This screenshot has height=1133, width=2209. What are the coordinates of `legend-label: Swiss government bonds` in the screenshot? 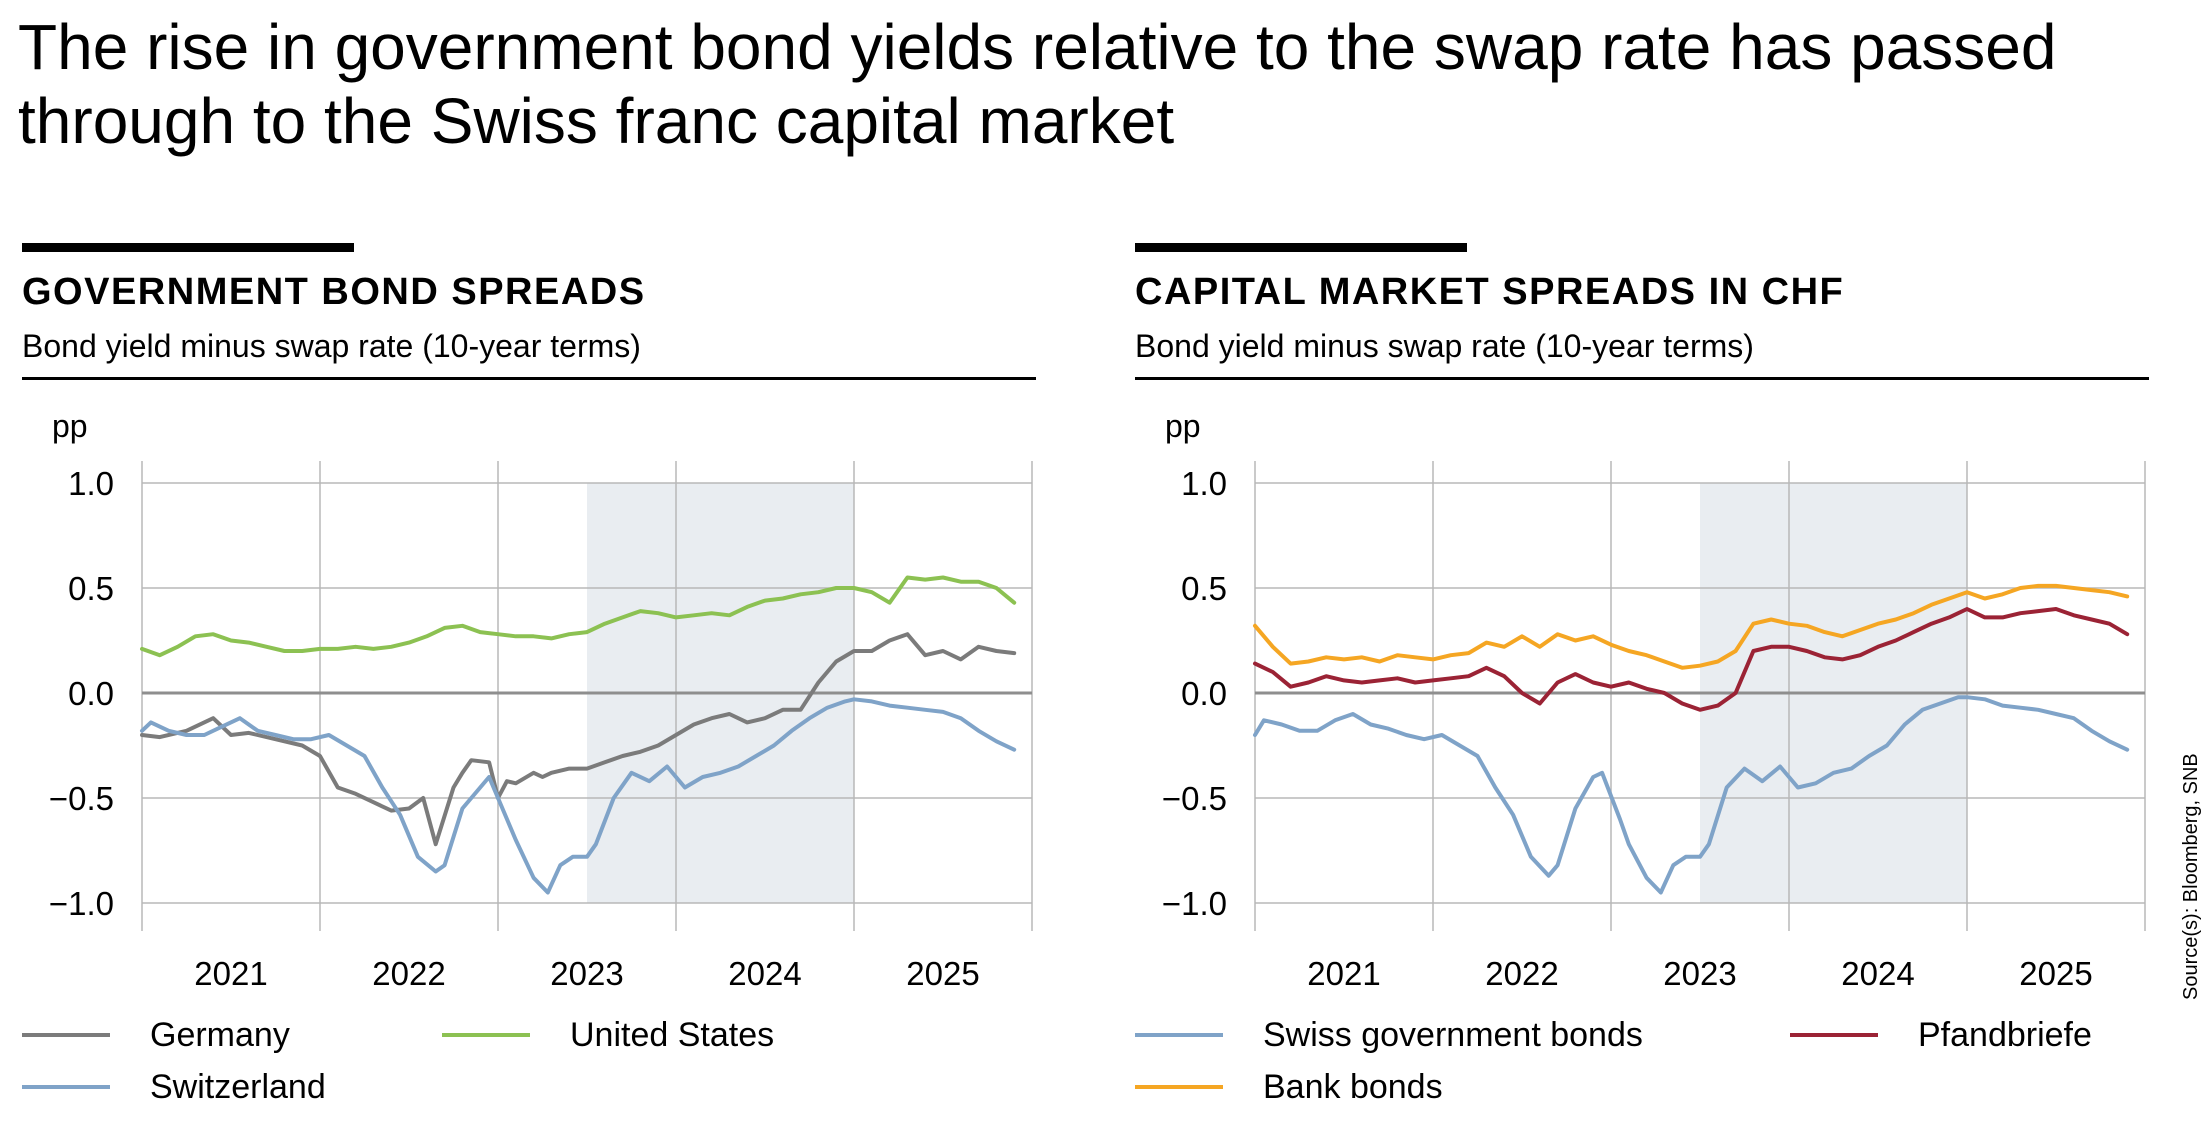 It's located at (1453, 1034).